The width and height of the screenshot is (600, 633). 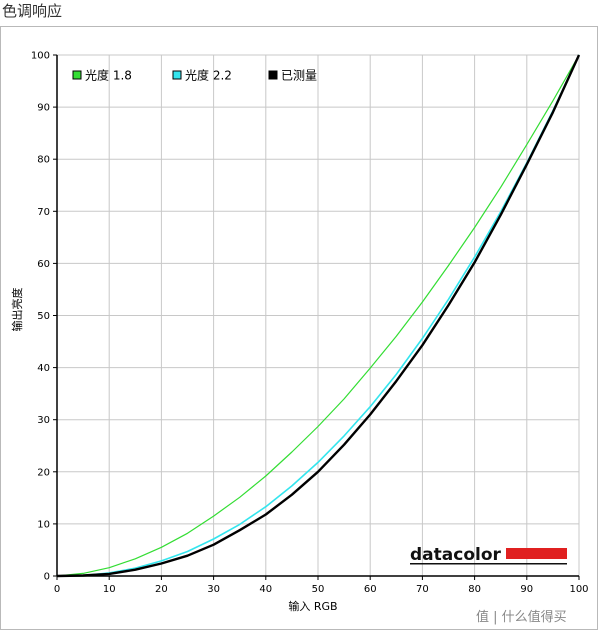 I want to click on x-tick-label: 50, so click(x=318, y=589).